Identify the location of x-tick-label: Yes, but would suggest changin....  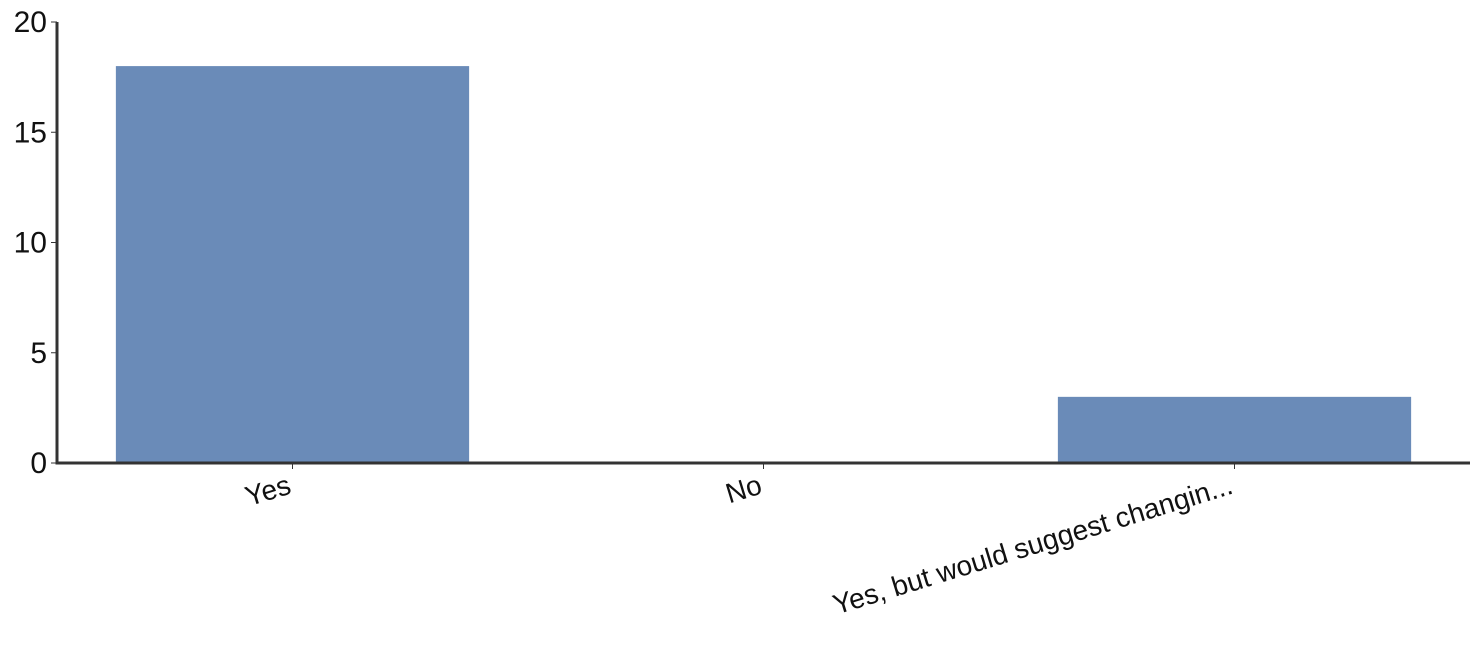
(1032, 544).